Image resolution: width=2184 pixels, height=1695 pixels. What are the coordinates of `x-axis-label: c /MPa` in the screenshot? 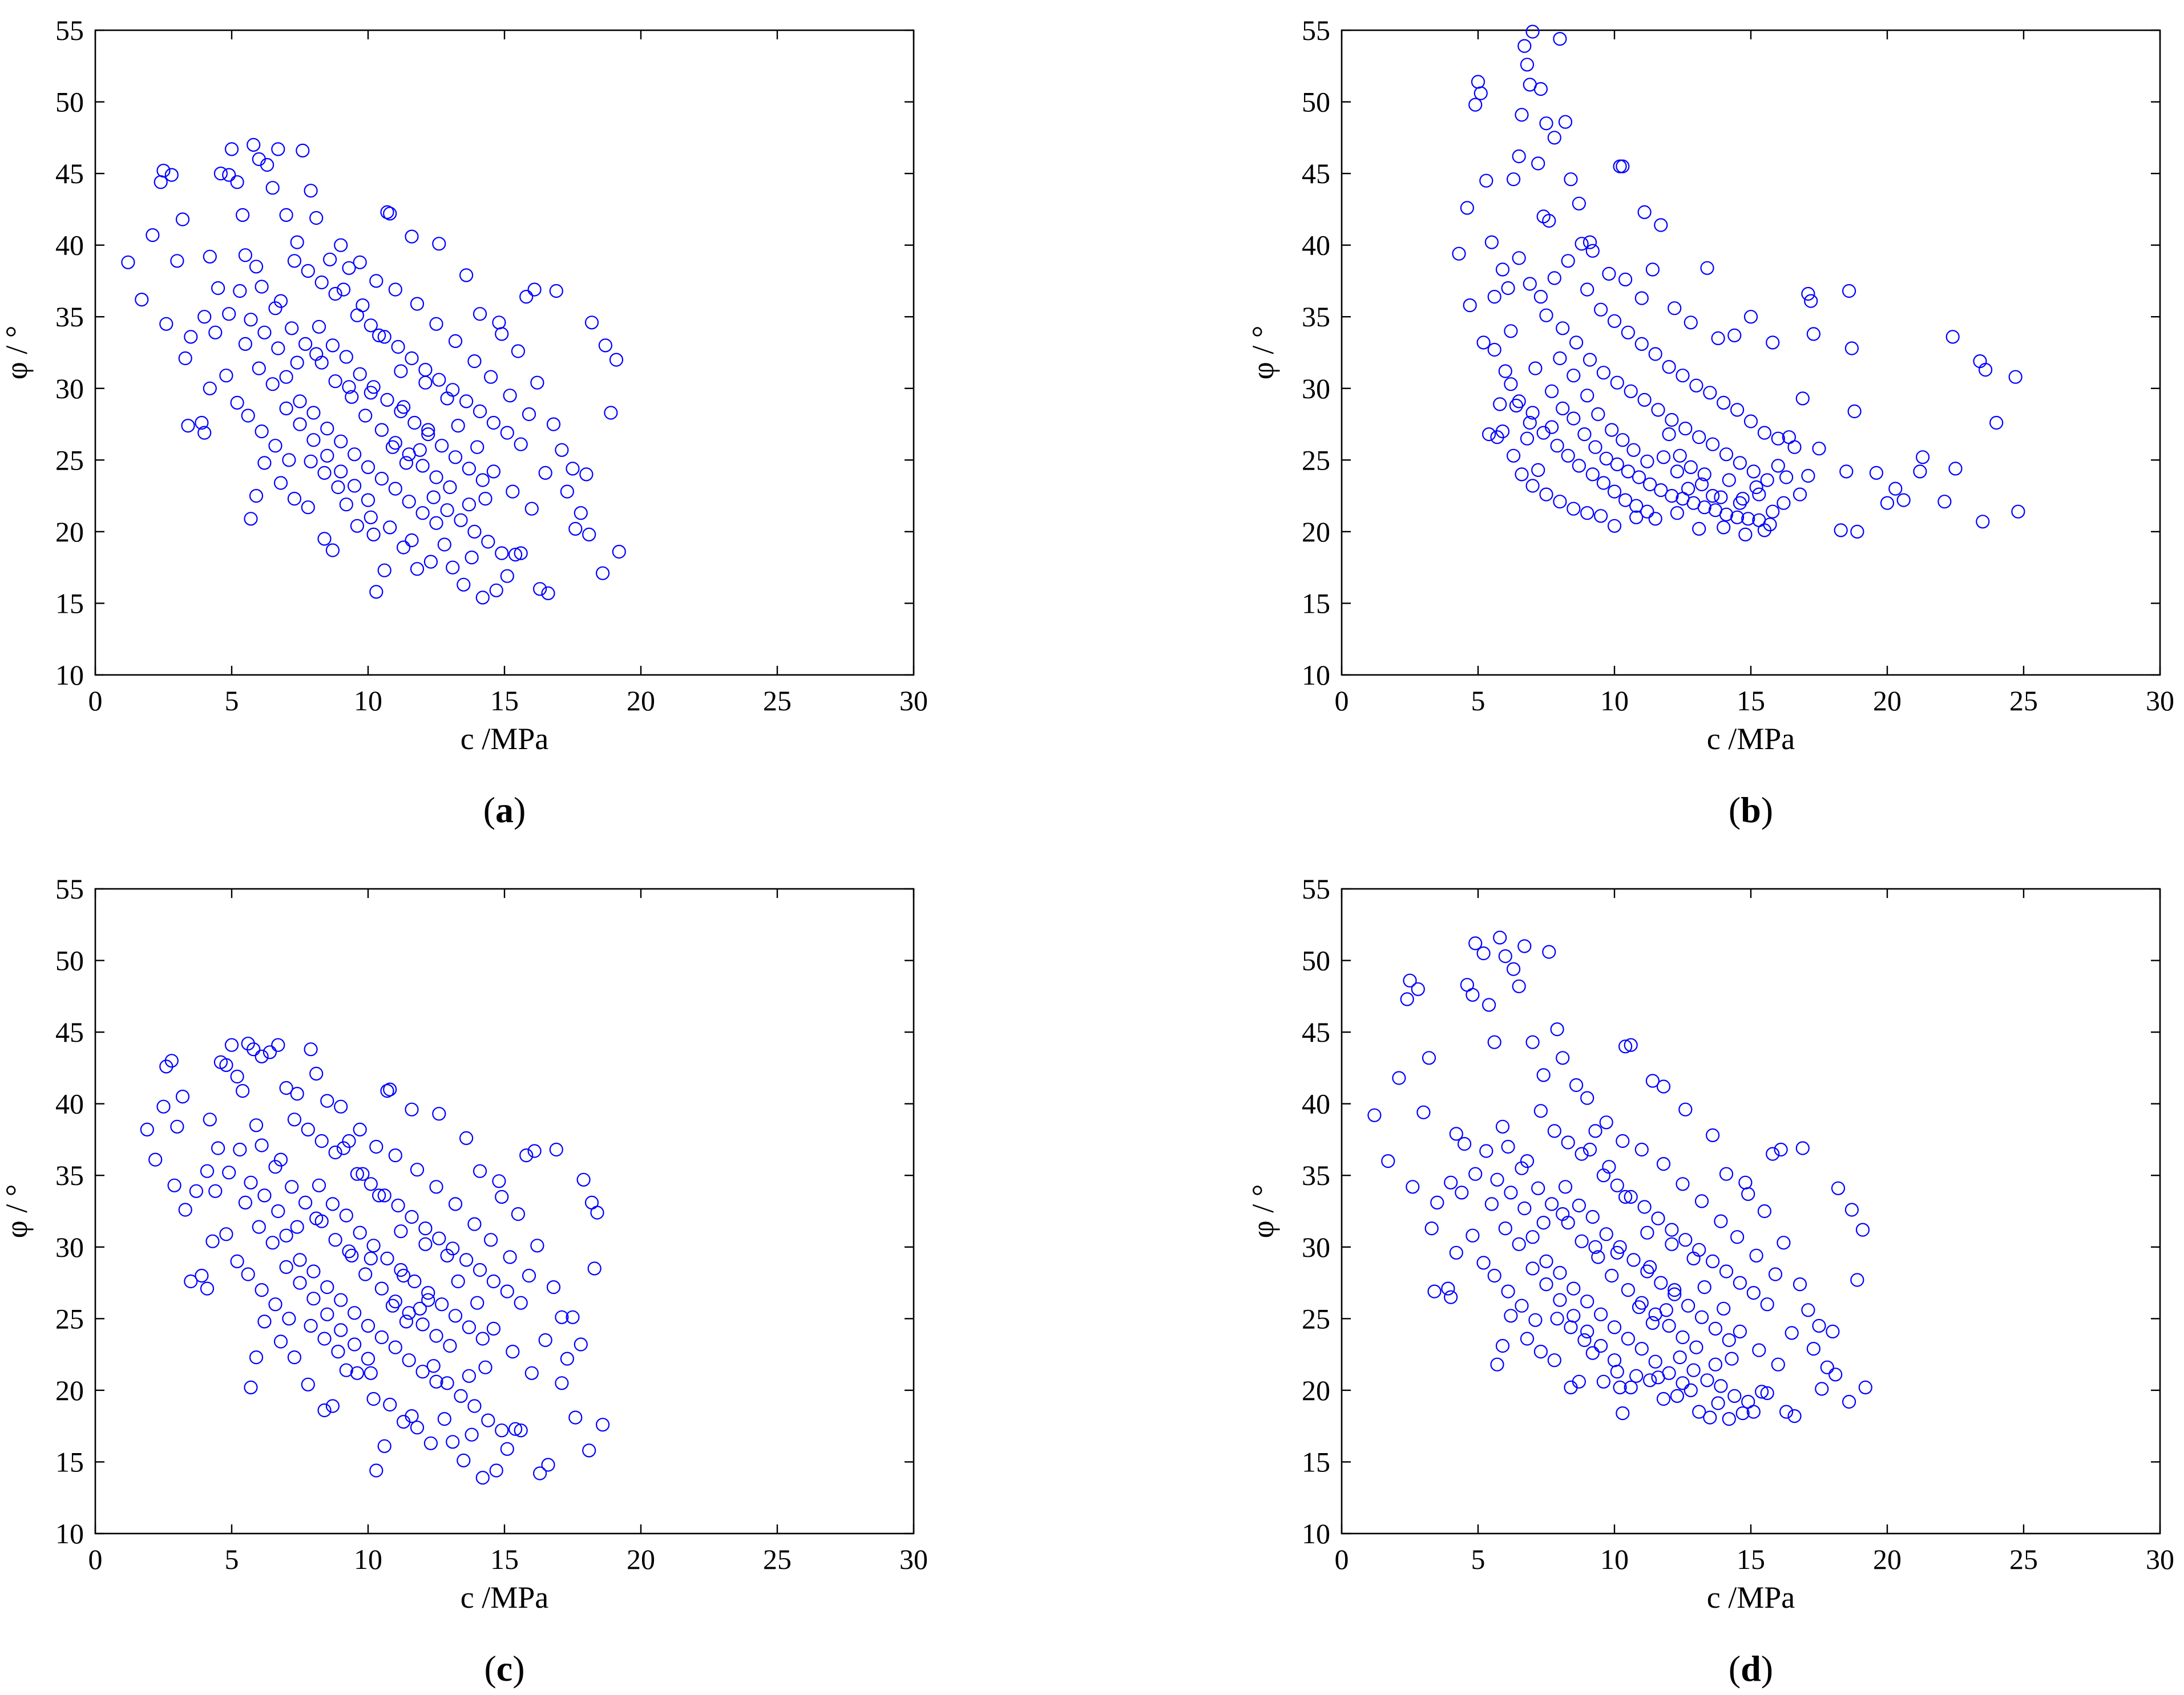 It's located at (505, 1597).